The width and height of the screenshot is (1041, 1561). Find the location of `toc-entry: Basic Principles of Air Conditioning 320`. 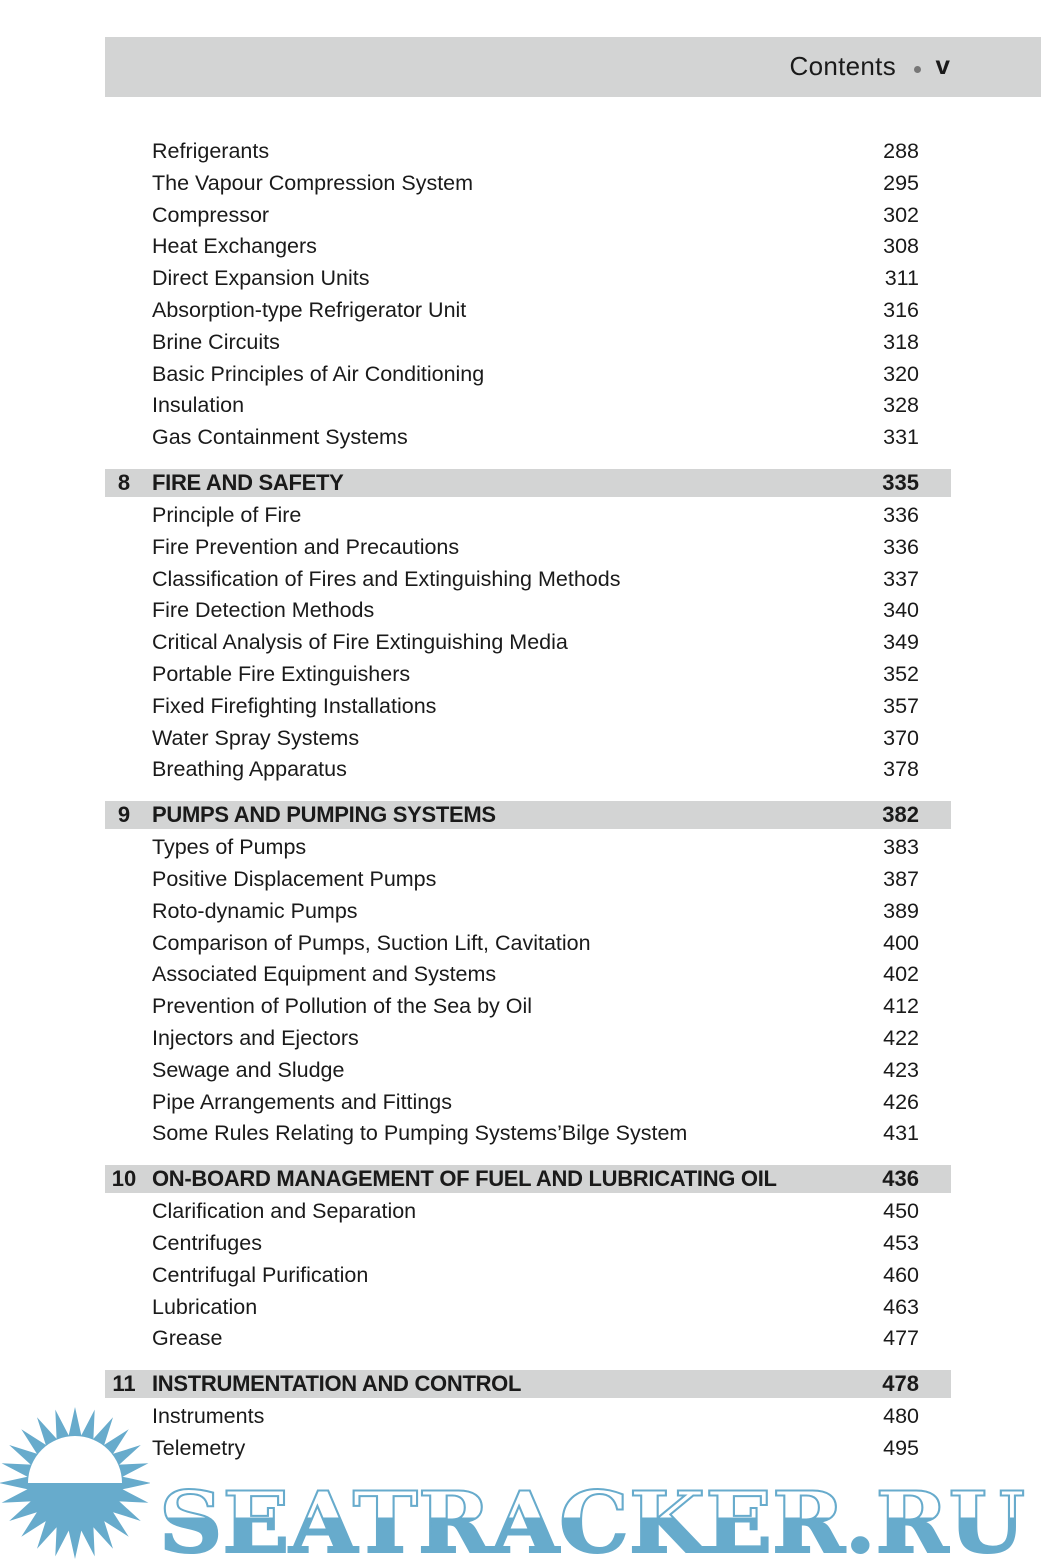

toc-entry: Basic Principles of Air Conditioning 320 is located at coordinates (528, 375).